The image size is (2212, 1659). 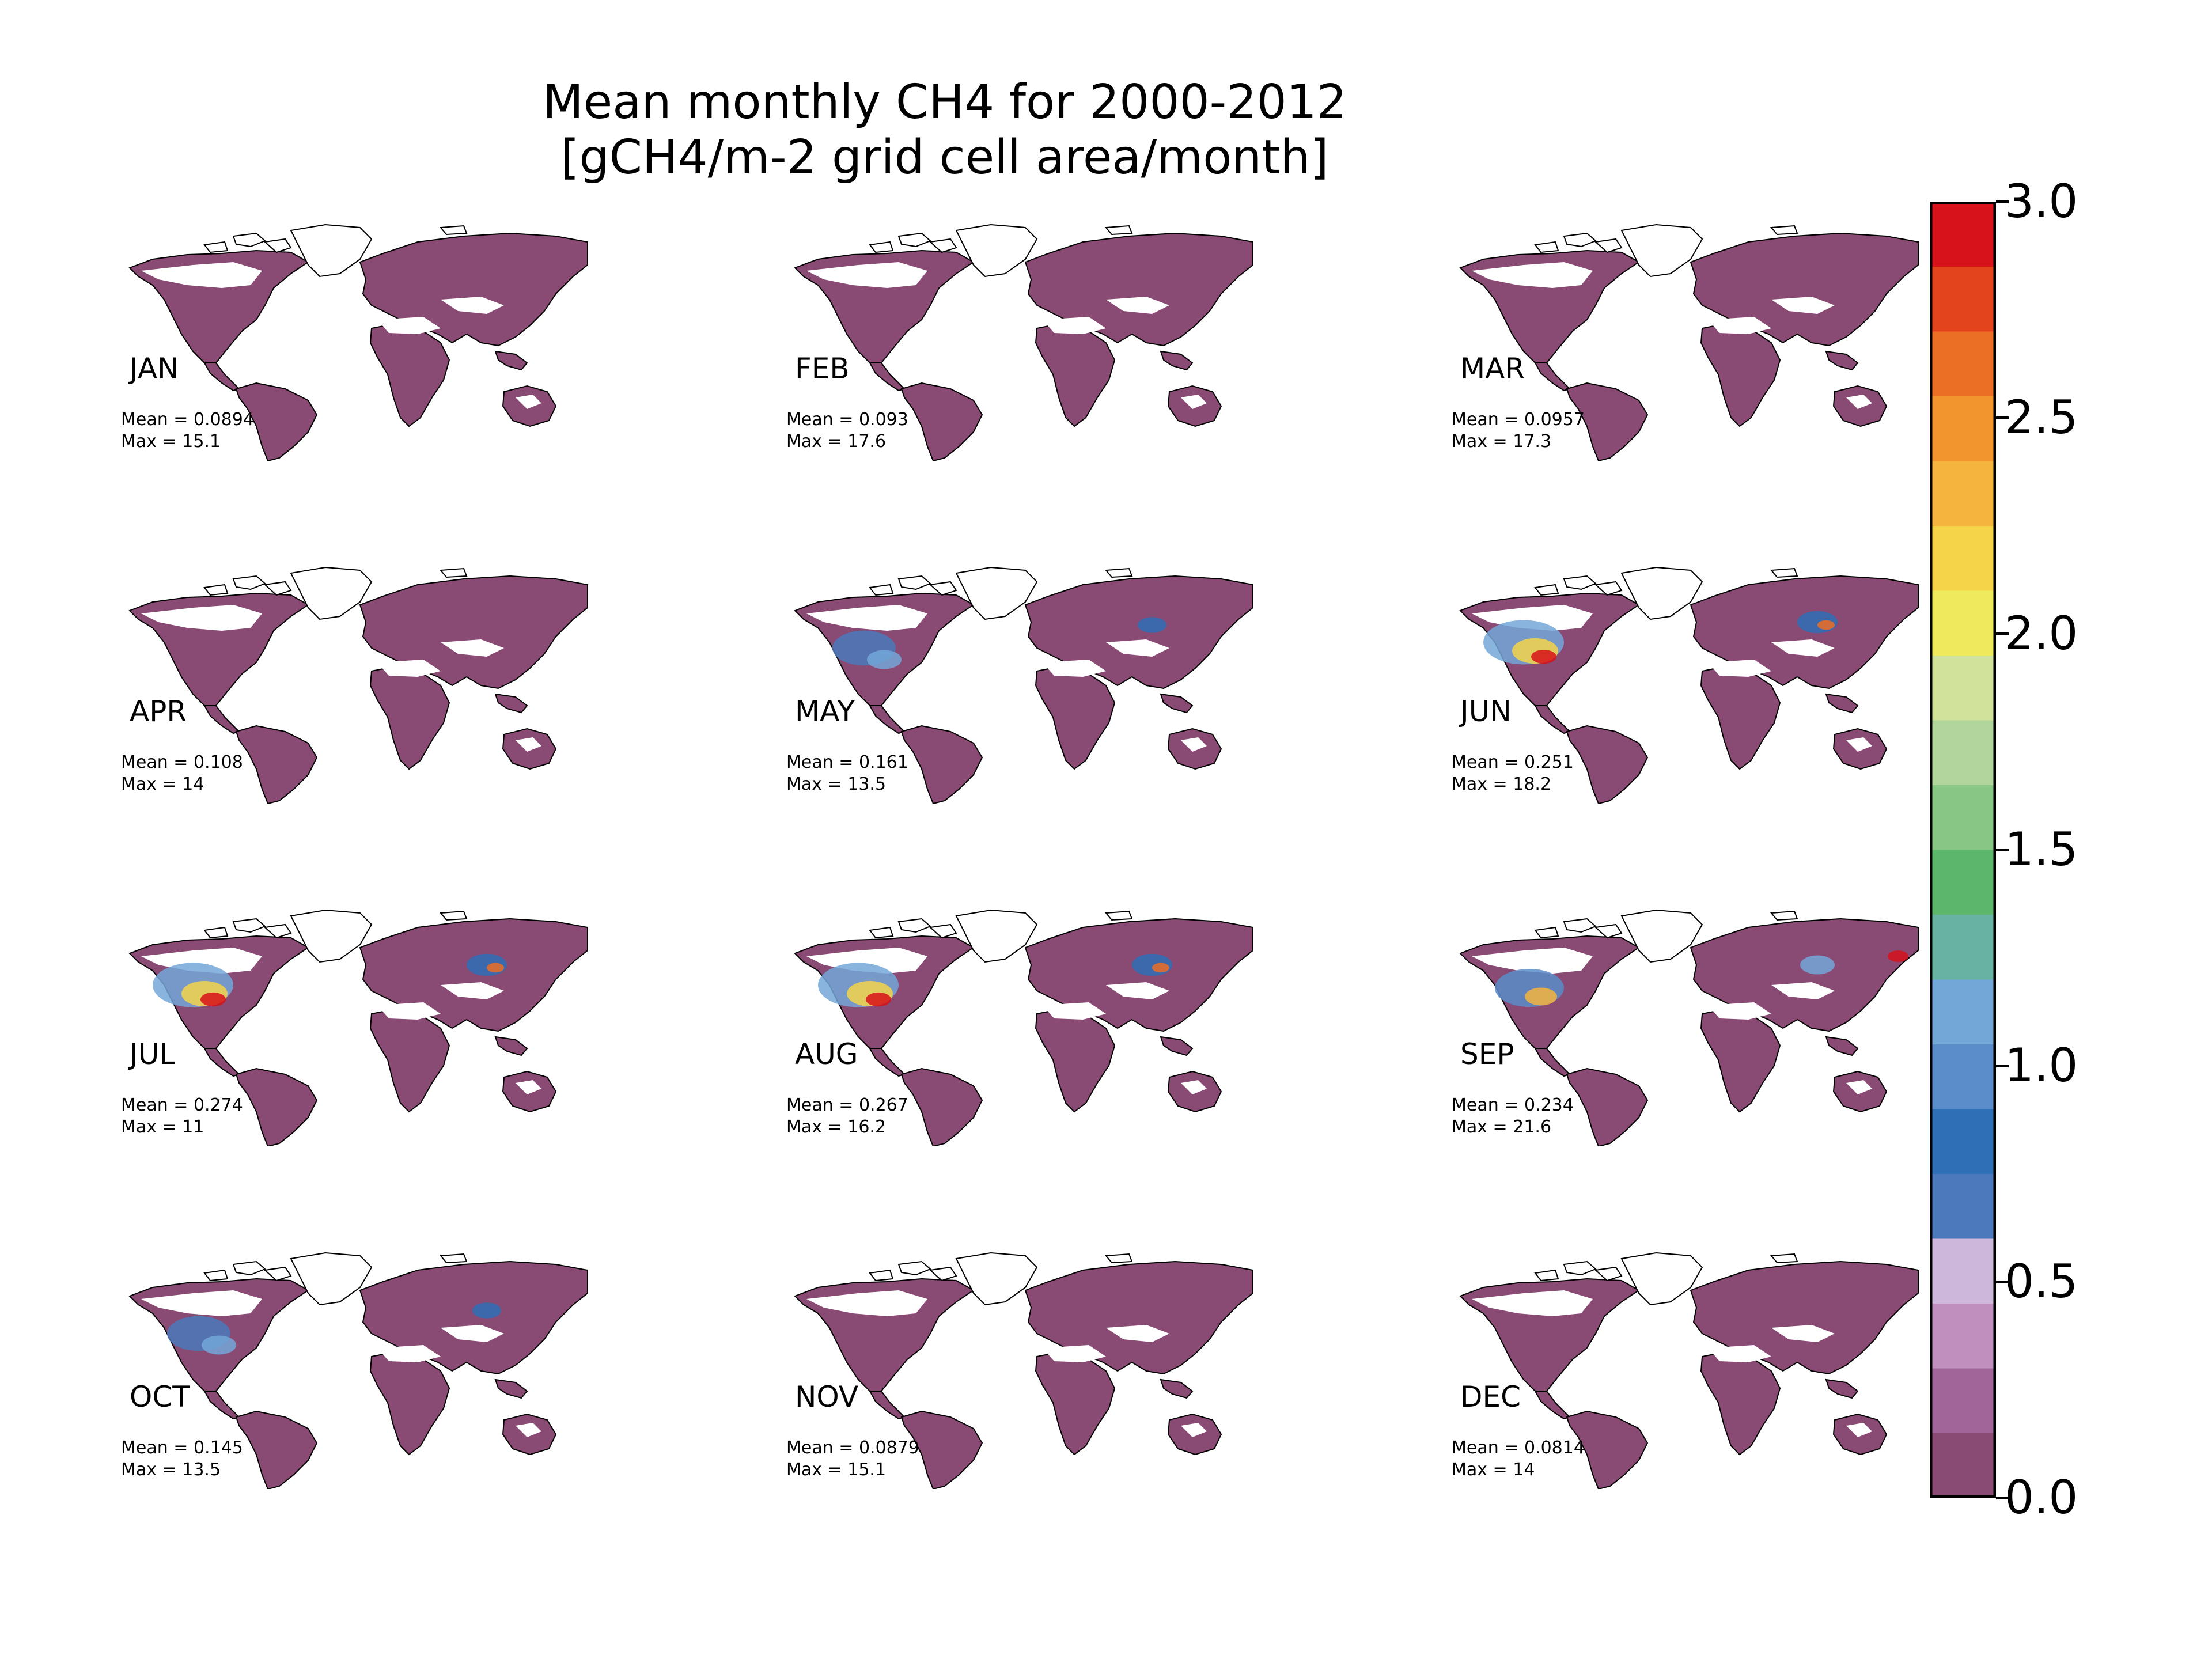 I want to click on month-label: OCT, so click(x=160, y=1397).